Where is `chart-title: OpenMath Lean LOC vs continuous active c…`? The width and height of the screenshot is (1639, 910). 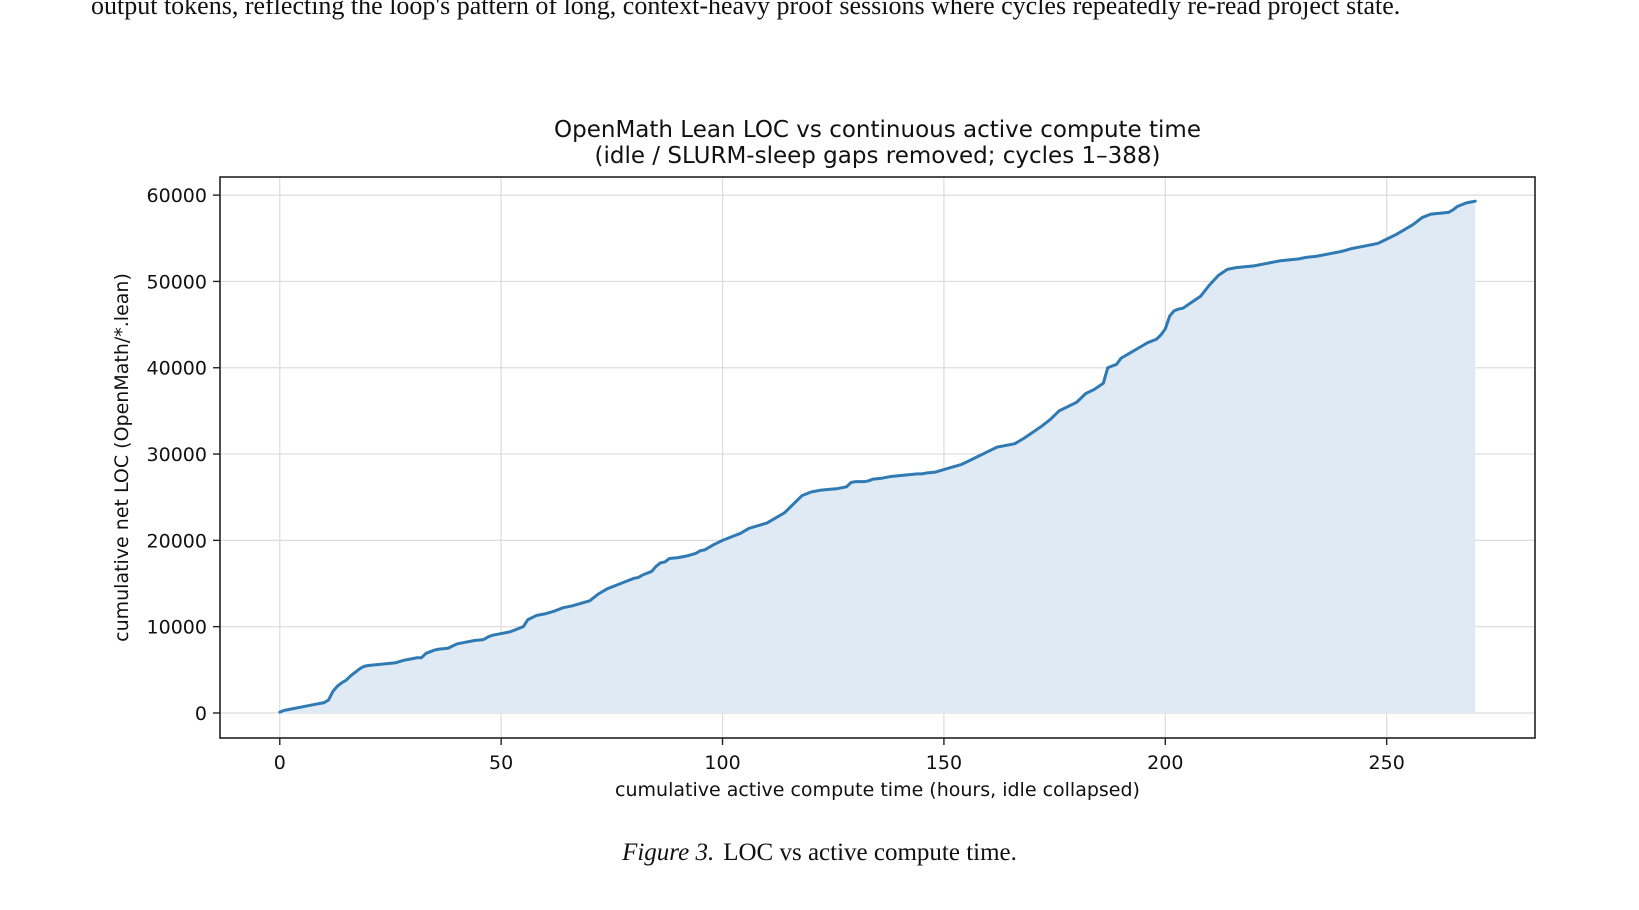
chart-title: OpenMath Lean LOC vs continuous active c… is located at coordinates (877, 130).